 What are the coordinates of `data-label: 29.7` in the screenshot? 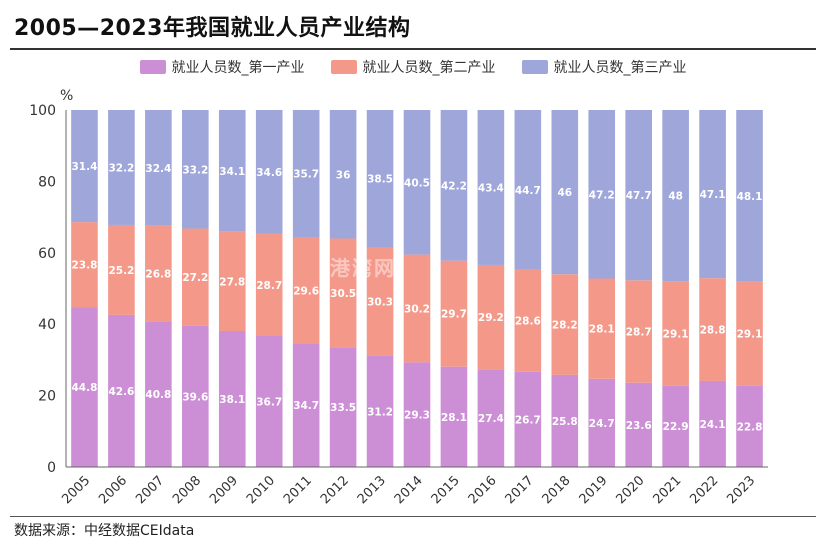 It's located at (454, 315).